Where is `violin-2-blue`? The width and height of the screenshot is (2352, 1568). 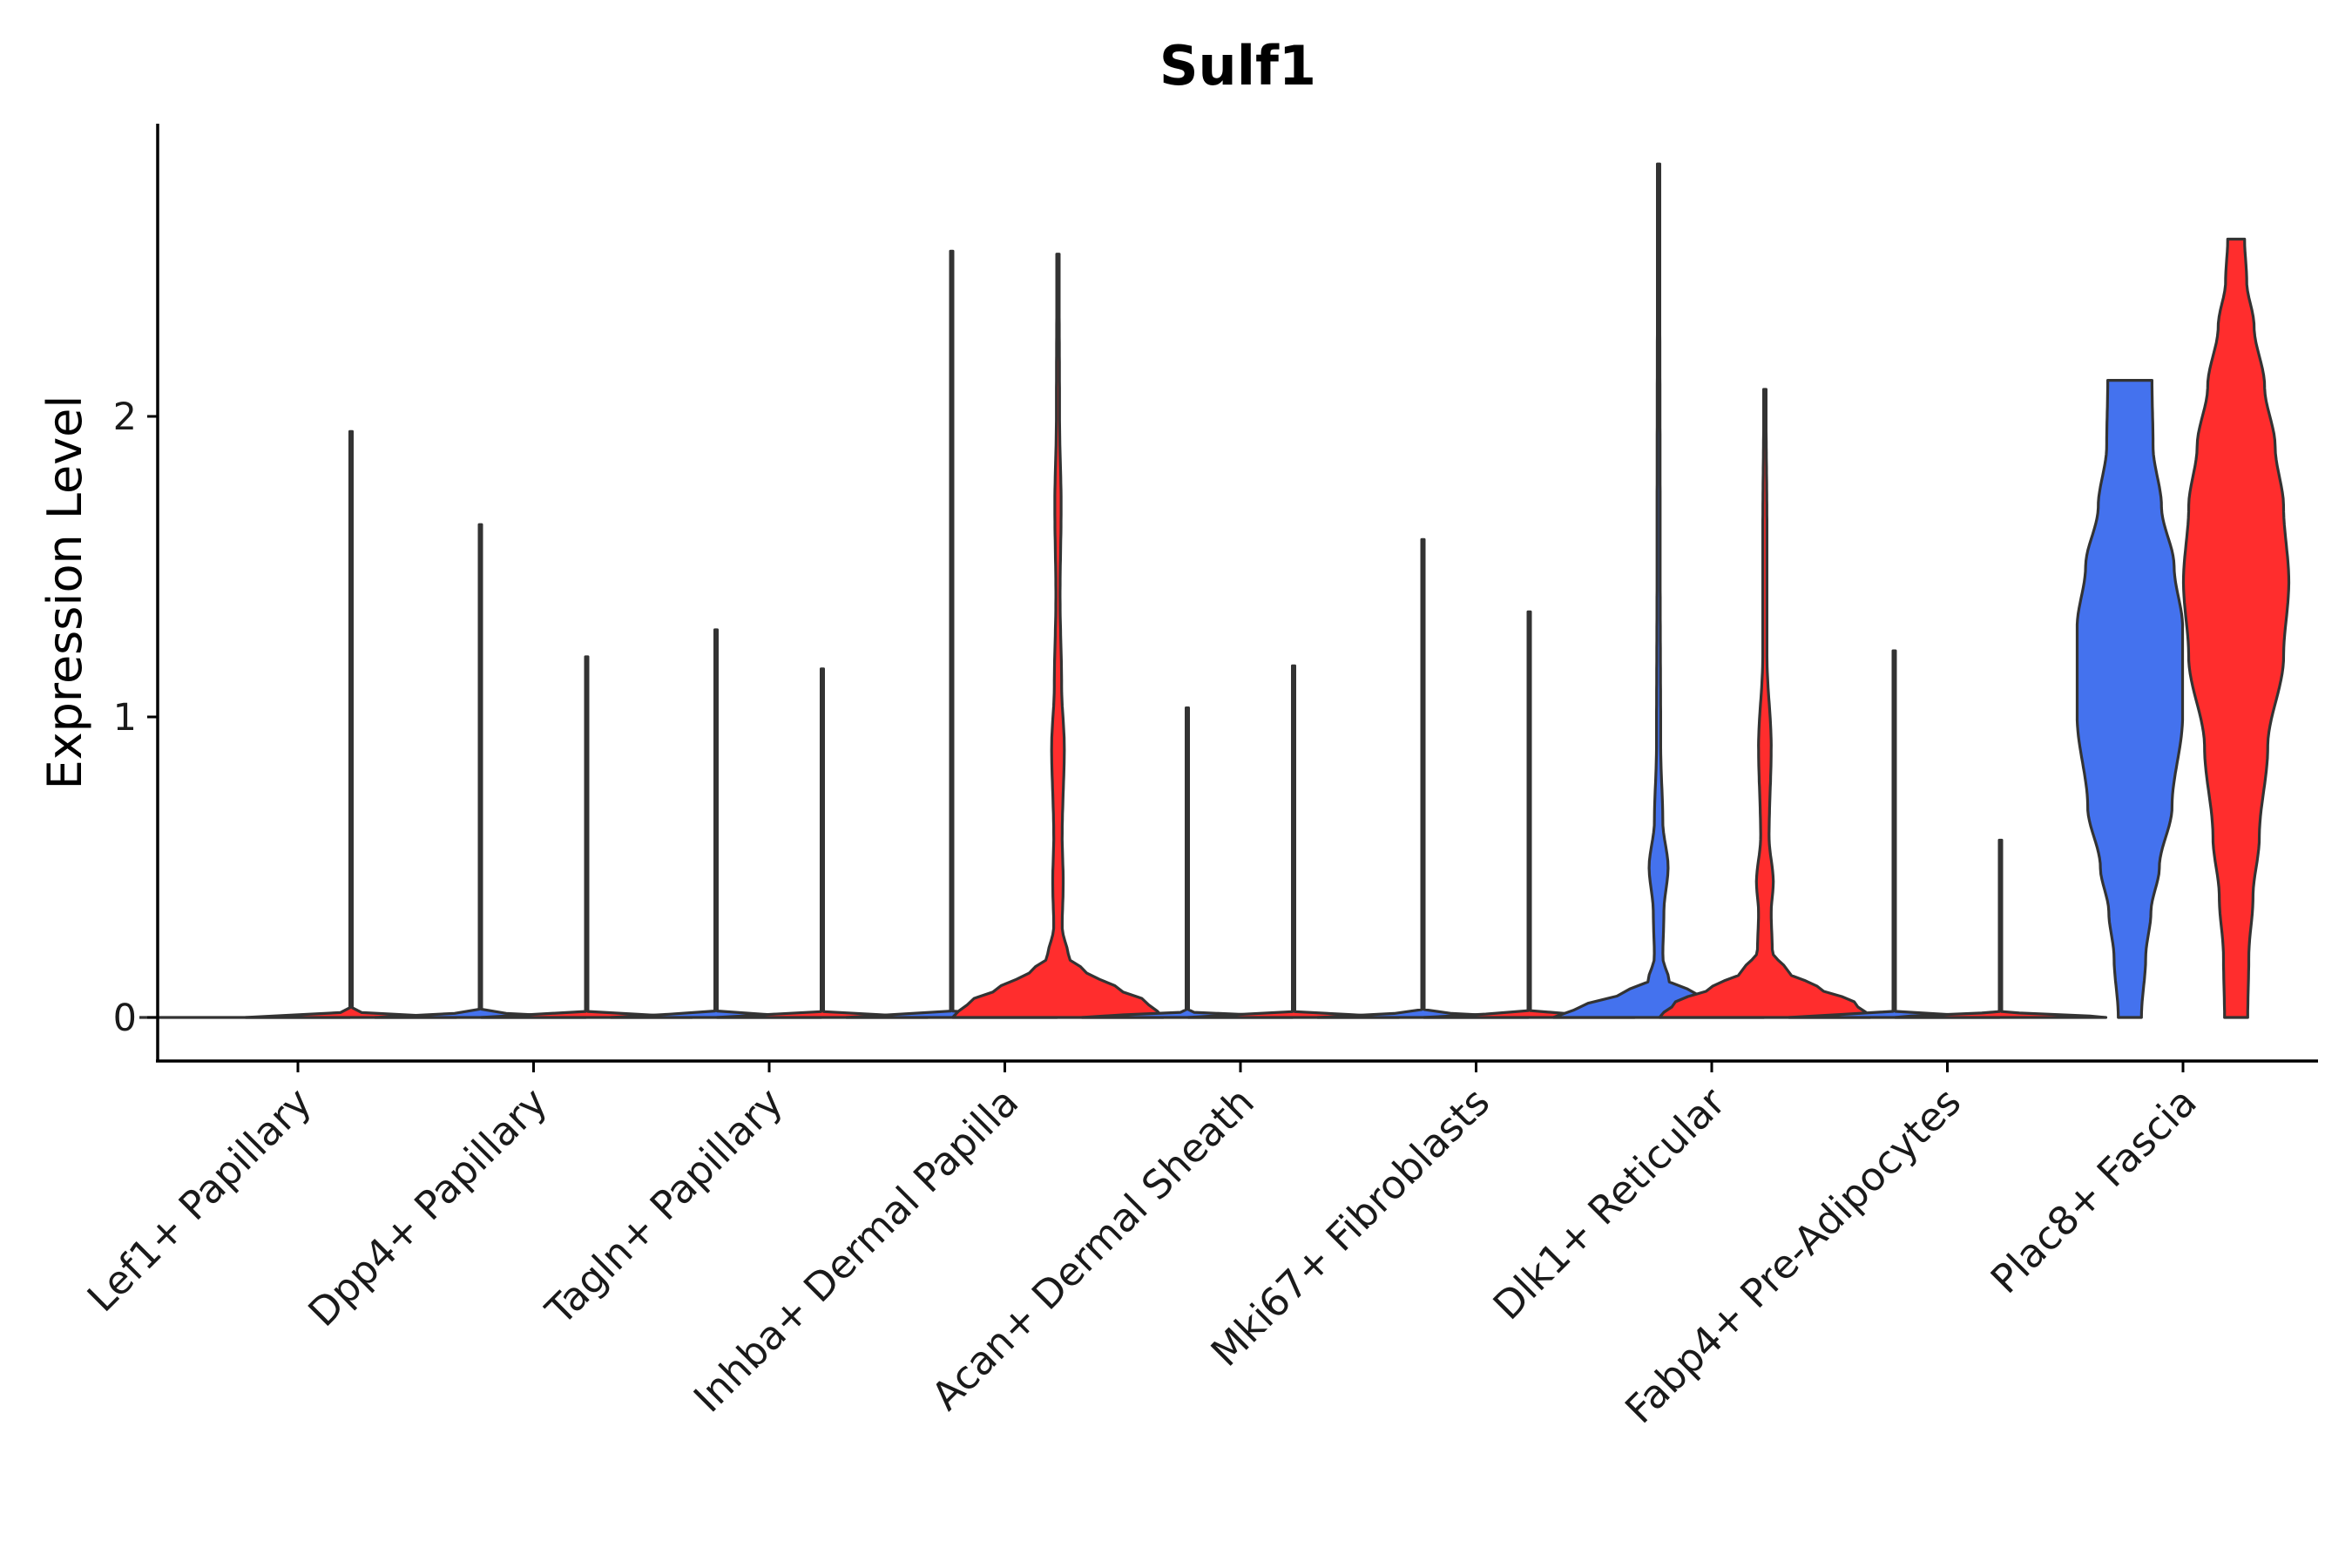 violin-2-blue is located at coordinates (716, 823).